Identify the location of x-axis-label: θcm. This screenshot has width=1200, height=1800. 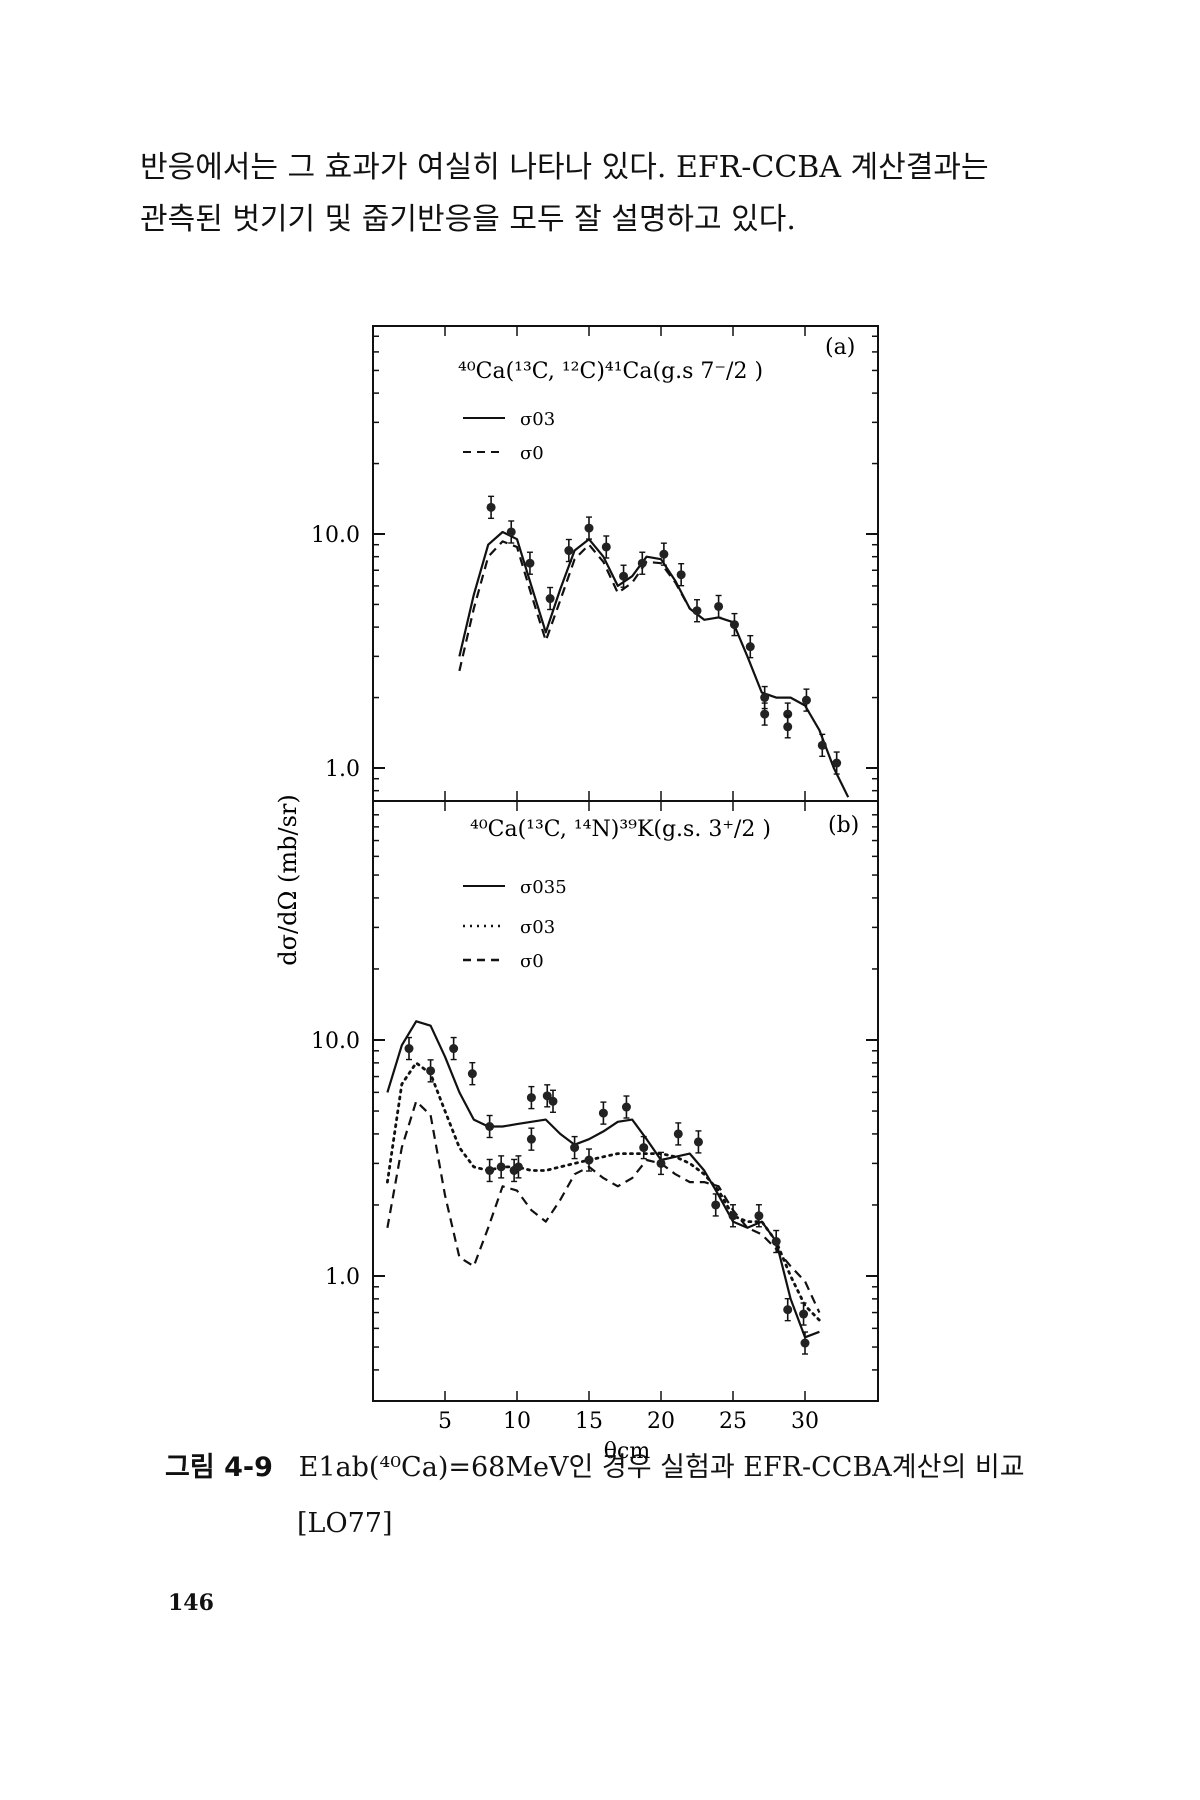
(627, 1451).